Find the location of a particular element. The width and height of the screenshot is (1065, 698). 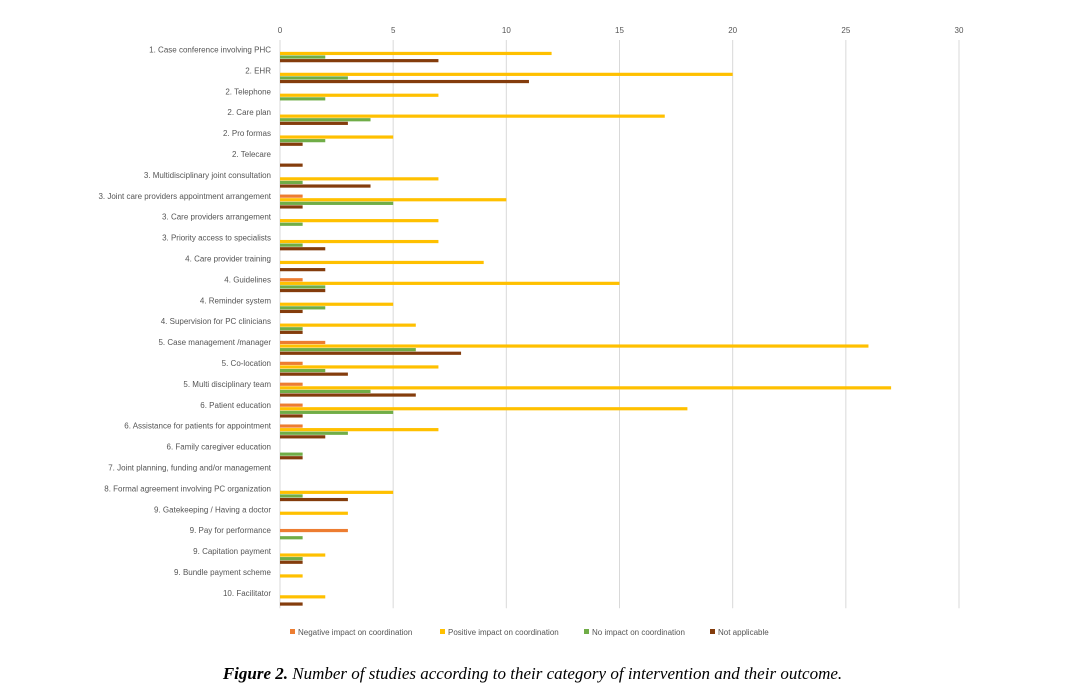

category-label: 3. Care providers arrangement is located at coordinates (217, 217).